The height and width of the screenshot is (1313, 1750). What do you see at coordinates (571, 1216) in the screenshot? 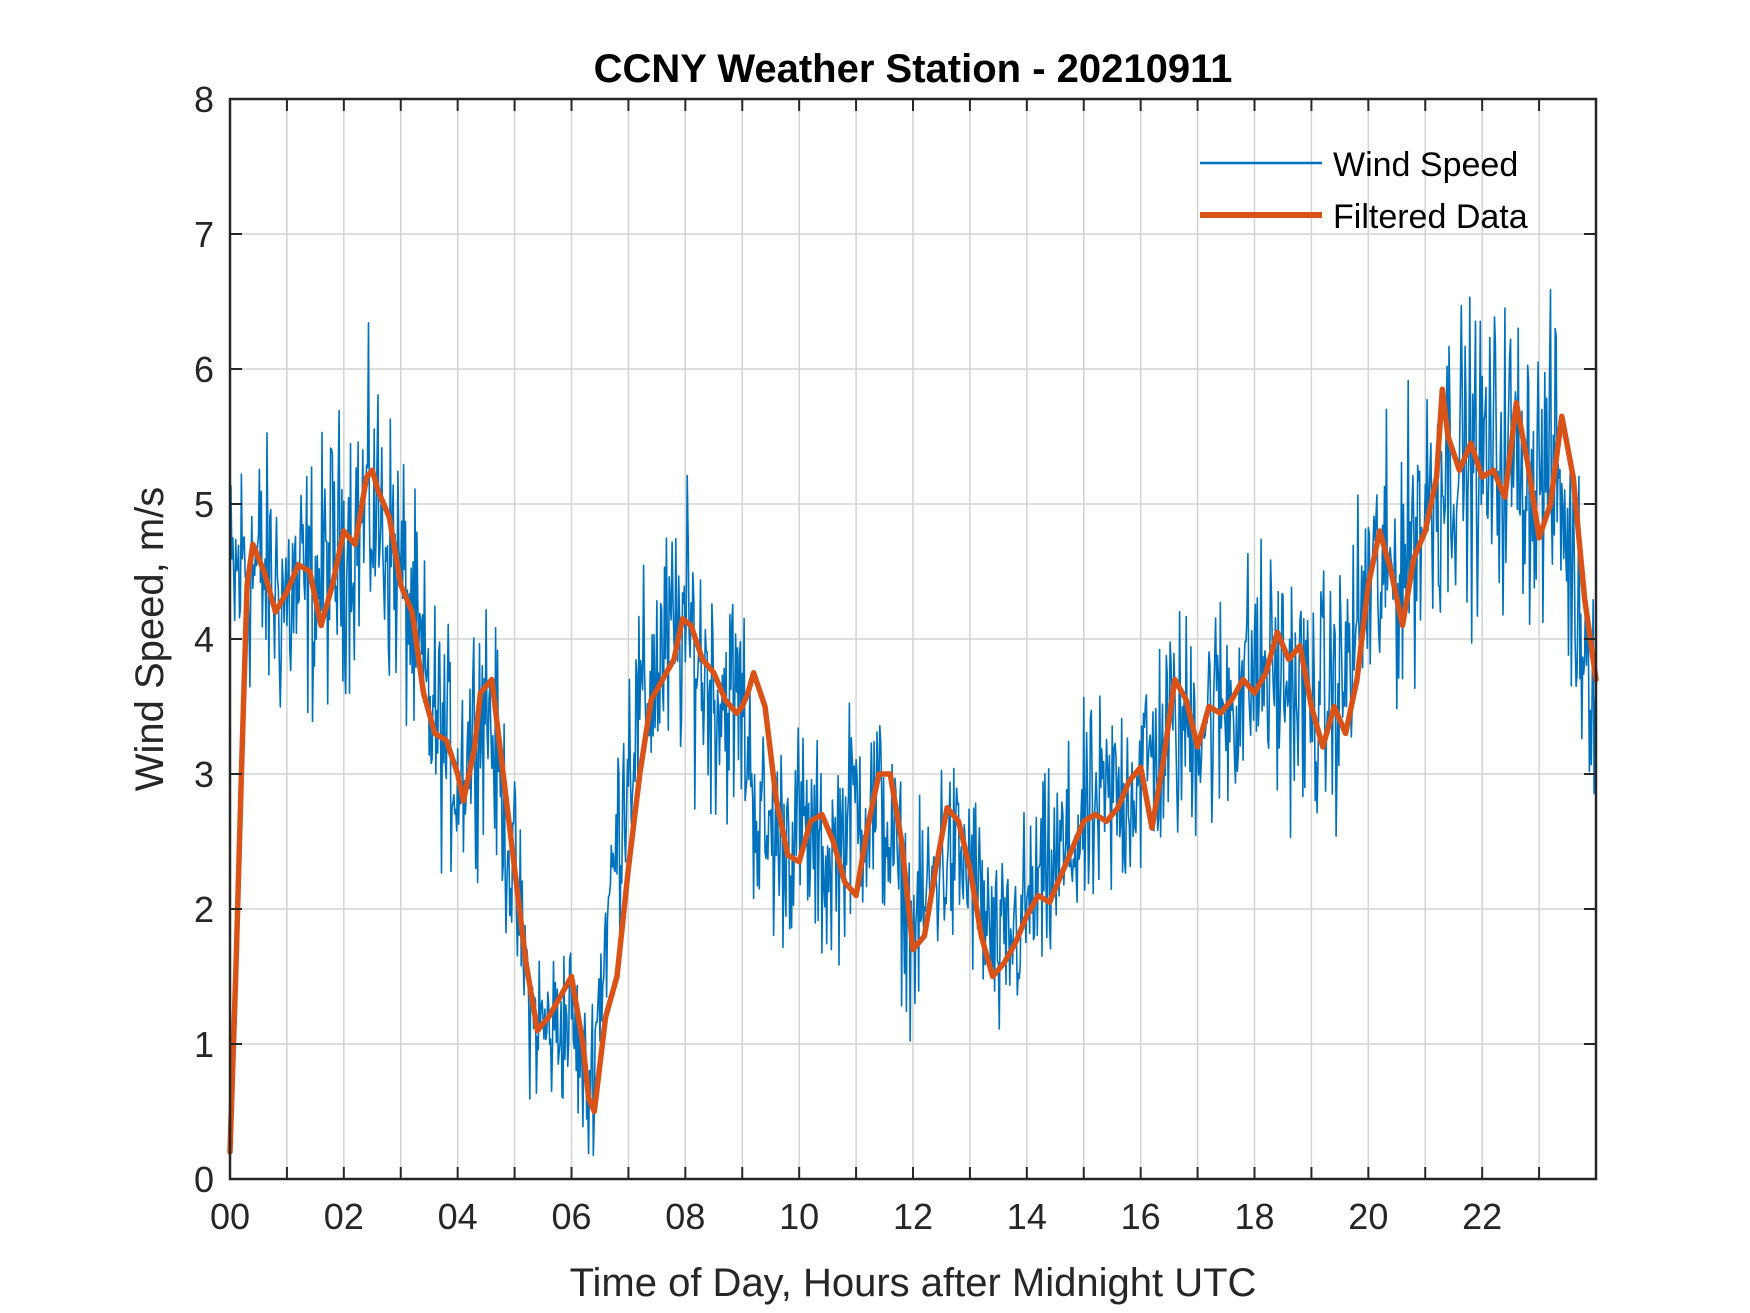
I see `x-tick-label: 06` at bounding box center [571, 1216].